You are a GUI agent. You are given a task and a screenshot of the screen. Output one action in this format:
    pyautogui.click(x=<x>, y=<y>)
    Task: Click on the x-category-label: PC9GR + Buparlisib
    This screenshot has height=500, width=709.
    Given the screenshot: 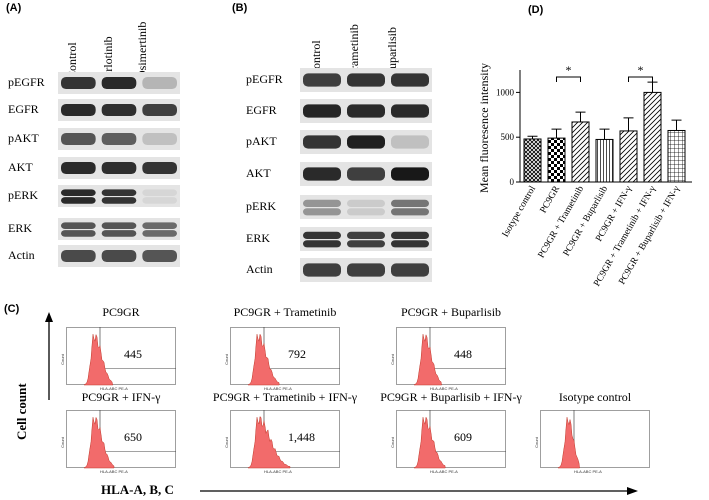 What is the action you would take?
    pyautogui.click(x=586, y=221)
    